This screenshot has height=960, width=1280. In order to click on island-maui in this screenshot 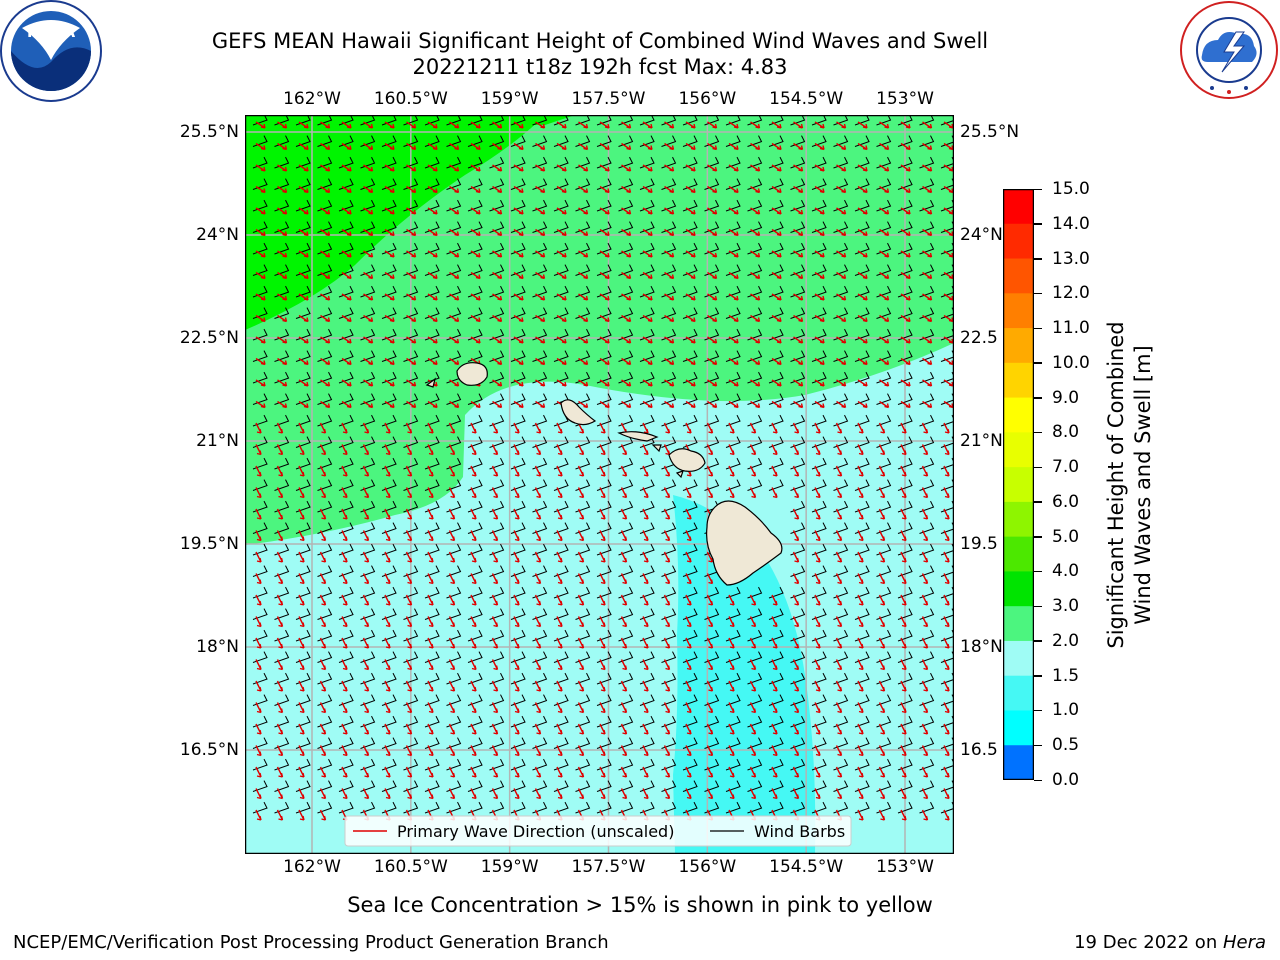, I will do `click(687, 460)`.